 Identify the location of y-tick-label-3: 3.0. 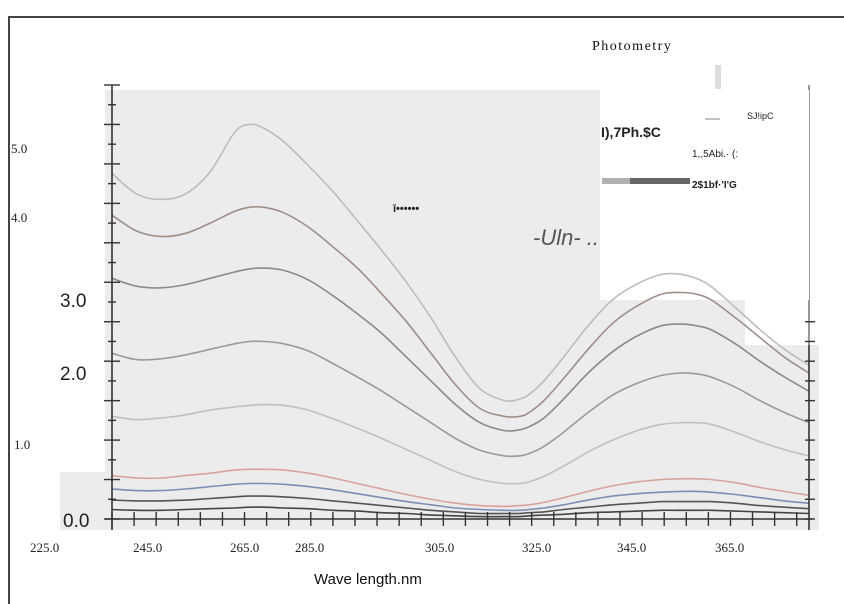
(73, 301).